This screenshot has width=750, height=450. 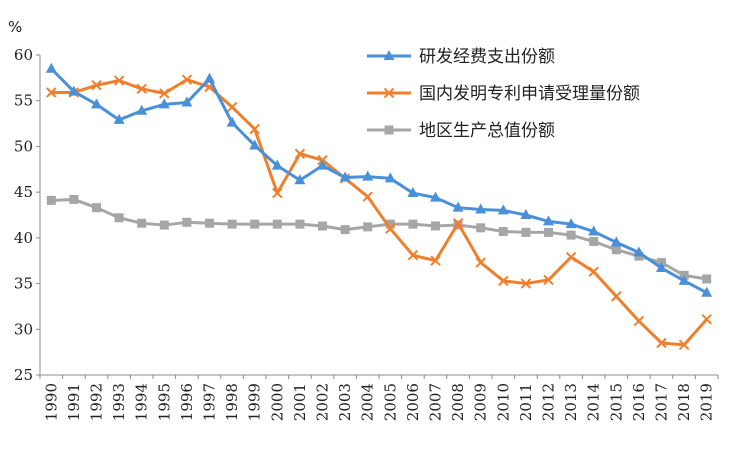 I want to click on legend-label: 地区生产总值份额, so click(x=487, y=131).